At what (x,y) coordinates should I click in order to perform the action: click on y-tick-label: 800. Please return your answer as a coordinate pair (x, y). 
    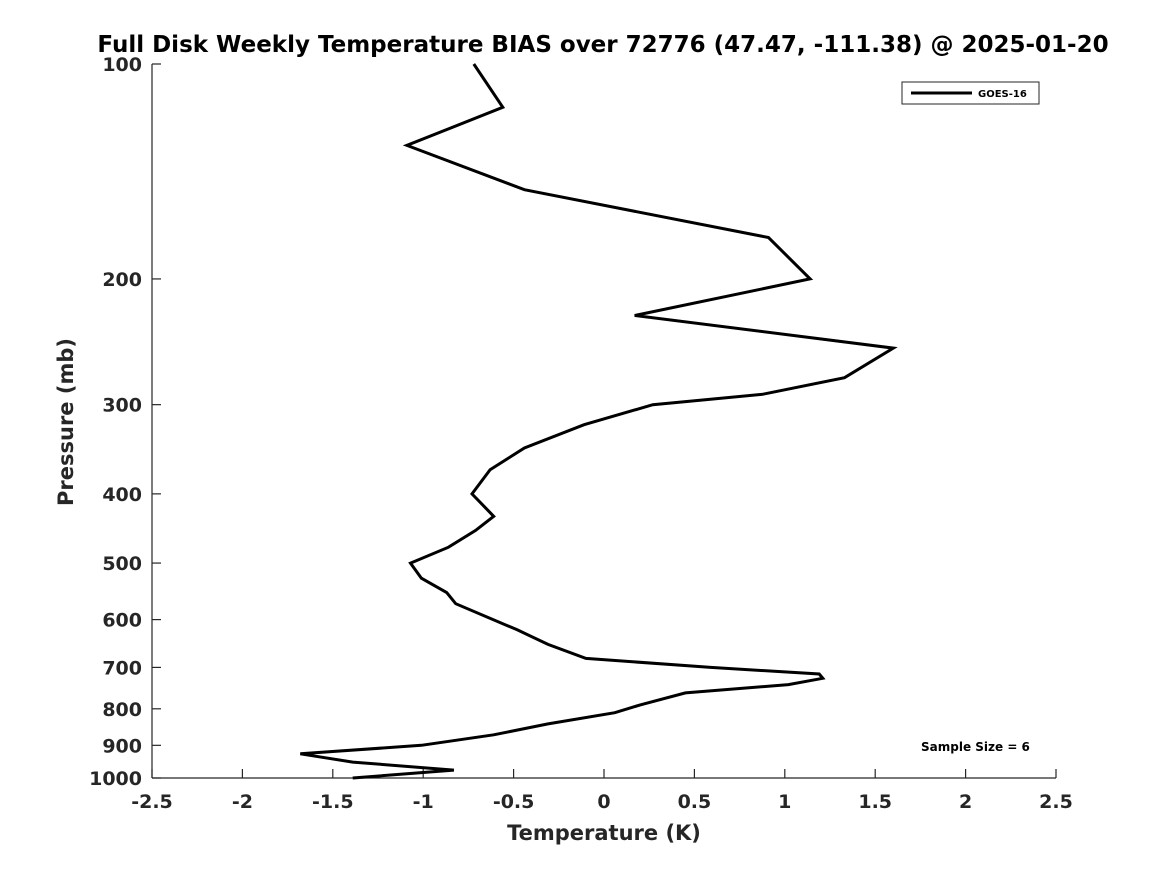
    Looking at the image, I should click on (122, 710).